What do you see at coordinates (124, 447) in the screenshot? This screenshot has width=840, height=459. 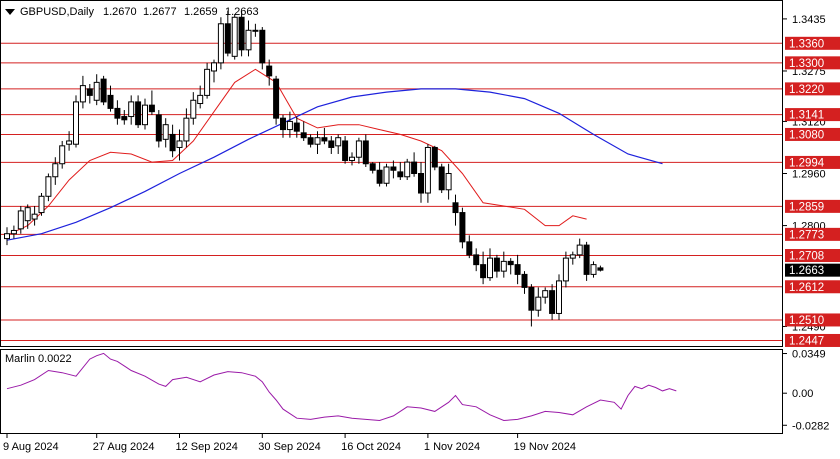 I see `date-tick-label: 27 Aug 2024` at bounding box center [124, 447].